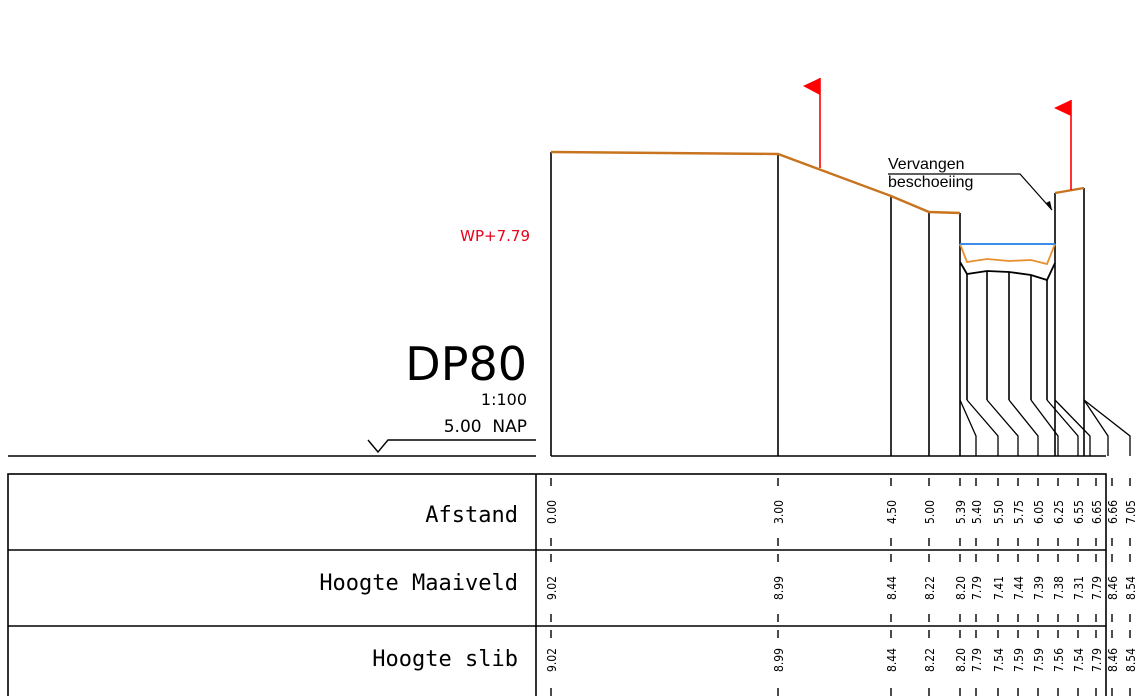  I want to click on row-label-afstand: Afstand, so click(471, 515).